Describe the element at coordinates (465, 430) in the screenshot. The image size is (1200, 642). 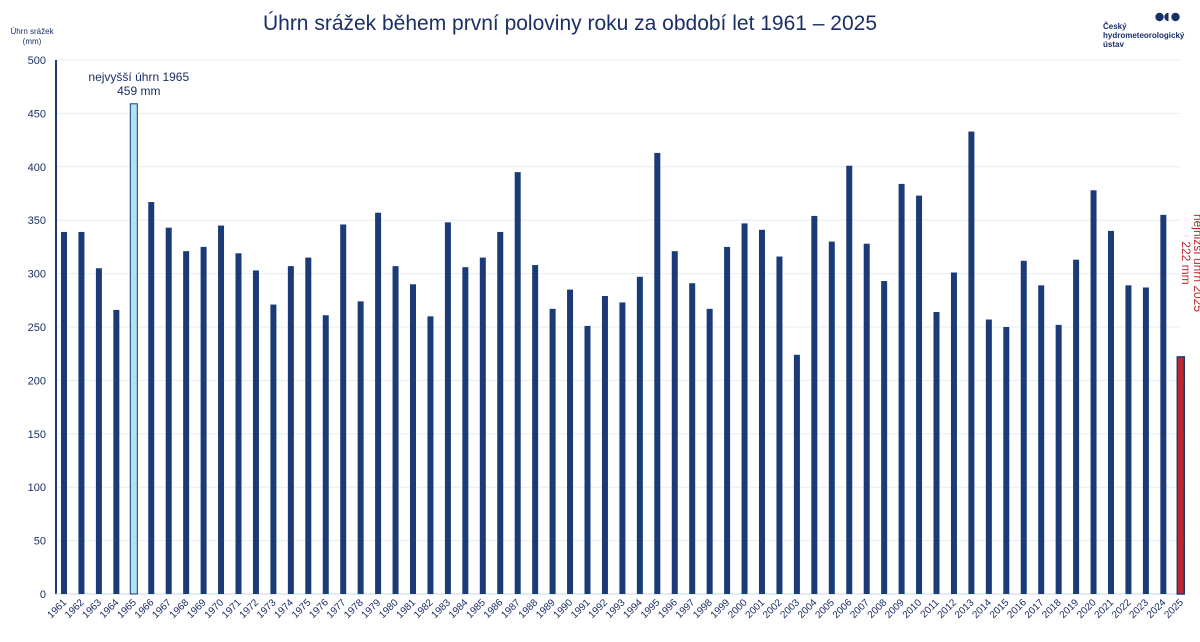
I see `bar-1984` at that location.